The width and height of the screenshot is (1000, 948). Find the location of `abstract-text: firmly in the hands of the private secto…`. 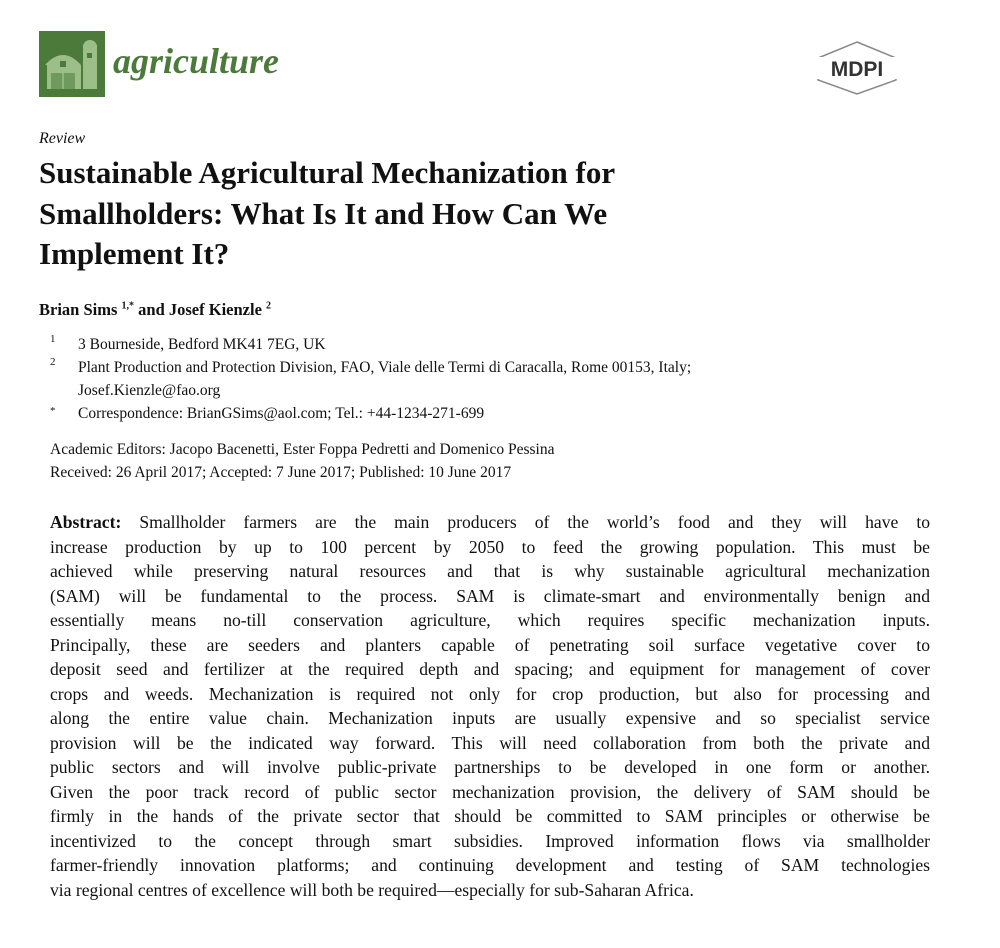

abstract-text: firmly in the hands of the private secto… is located at coordinates (490, 816).